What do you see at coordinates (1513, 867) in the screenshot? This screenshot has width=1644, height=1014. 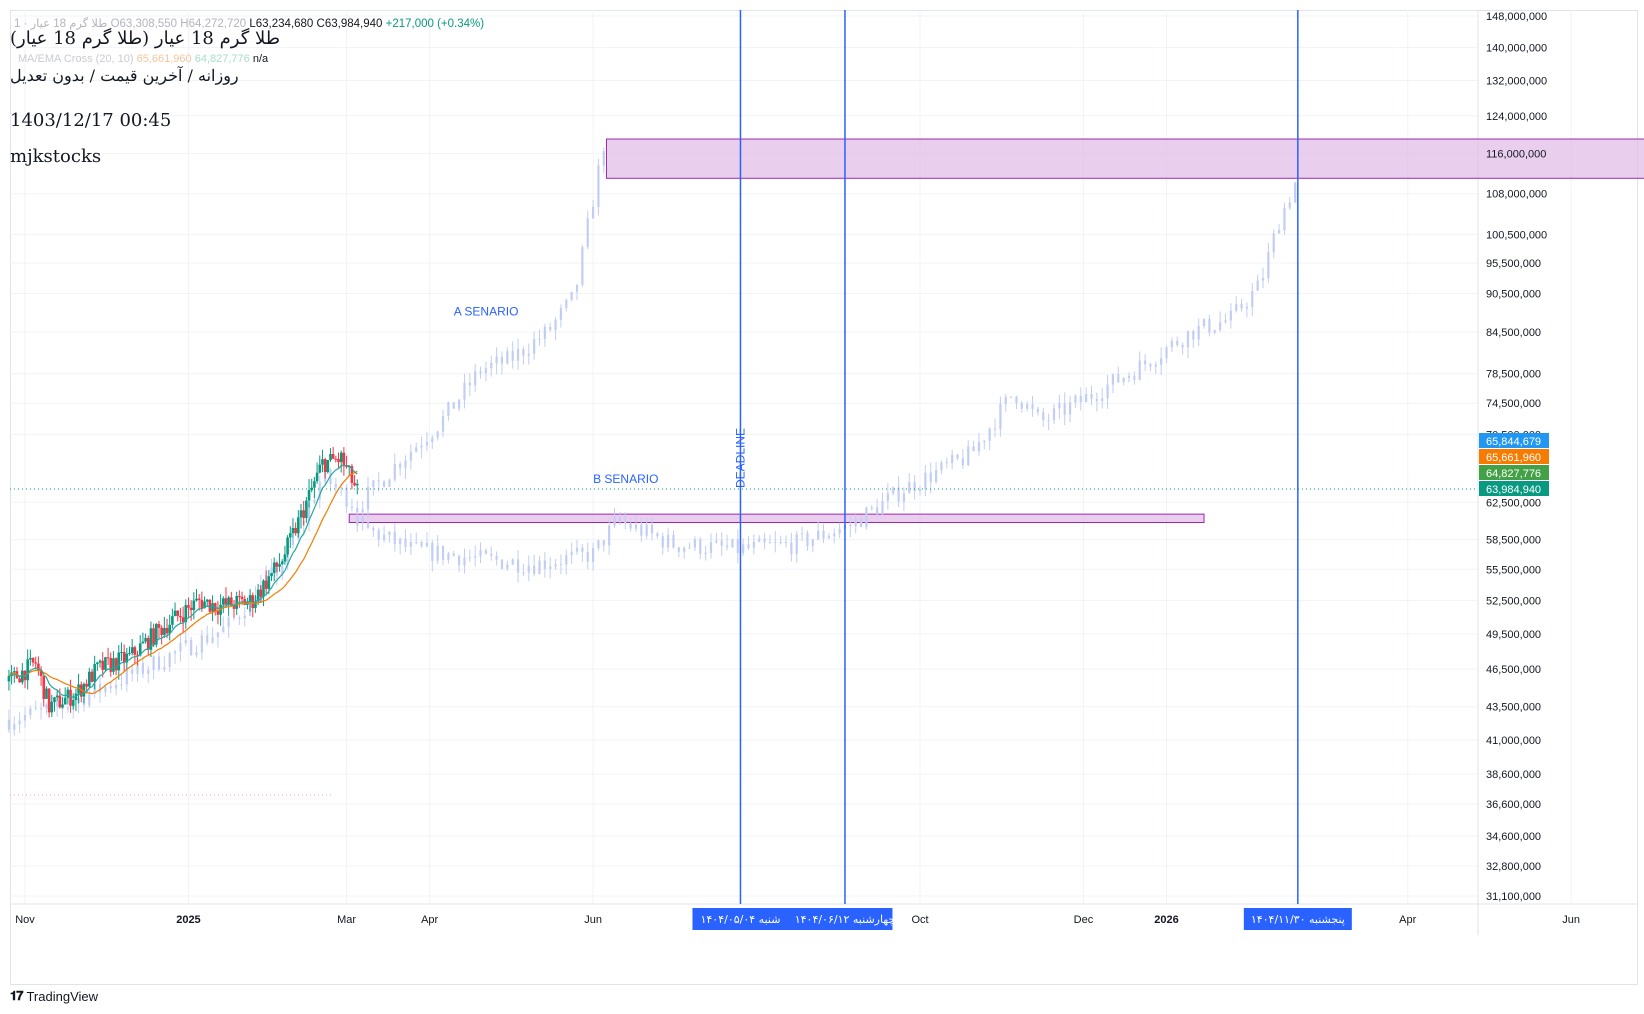 I see `price-tick-label: 32,800,000` at bounding box center [1513, 867].